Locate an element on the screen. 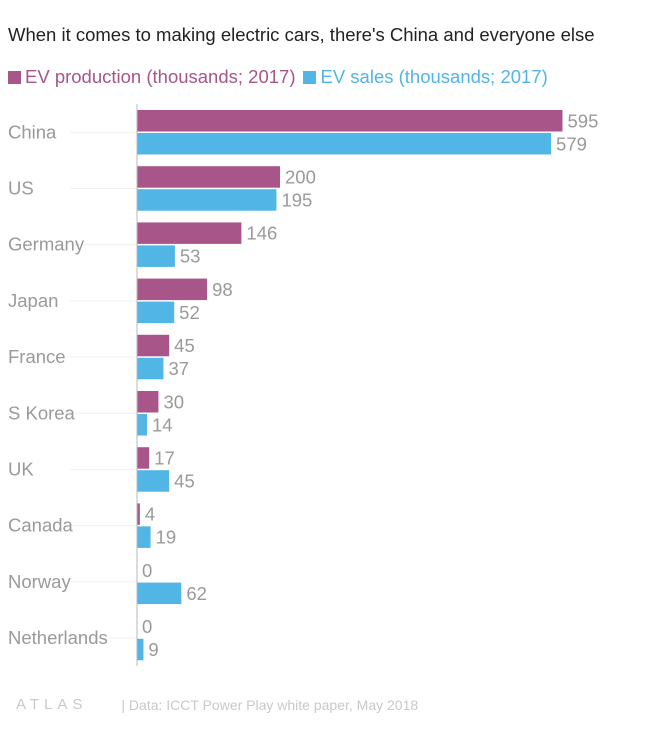  legend-item-production: EV production (thousands; 2017) is located at coordinates (151, 77).